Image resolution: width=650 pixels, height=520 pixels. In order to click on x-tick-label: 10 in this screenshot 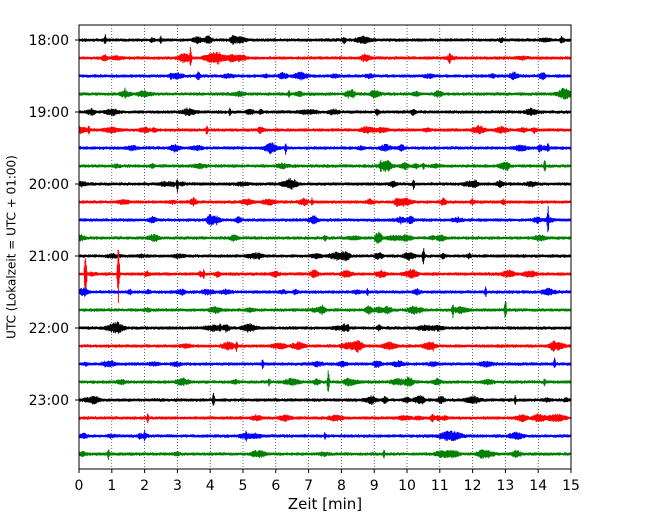, I will do `click(407, 486)`.